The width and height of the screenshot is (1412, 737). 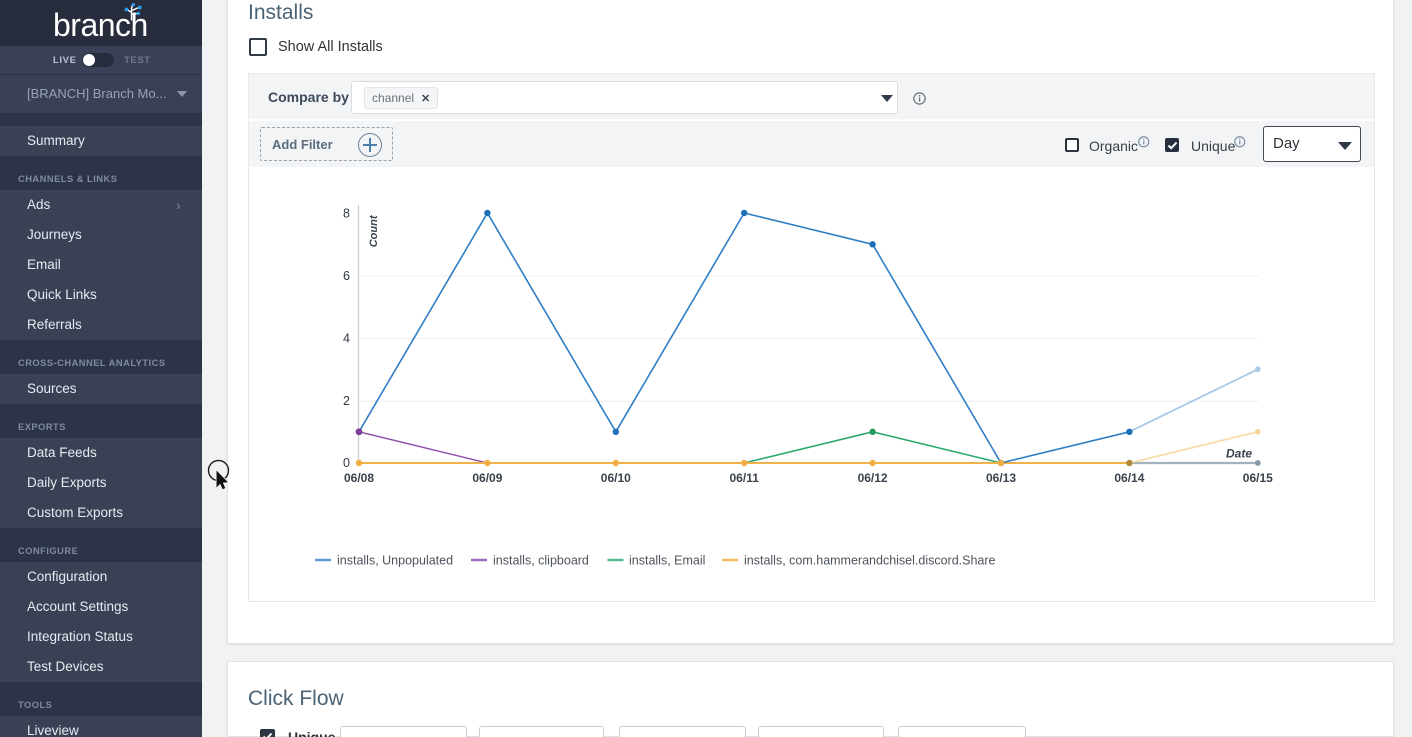 What do you see at coordinates (1129, 478) in the screenshot?
I see `svg-text: 06/14` at bounding box center [1129, 478].